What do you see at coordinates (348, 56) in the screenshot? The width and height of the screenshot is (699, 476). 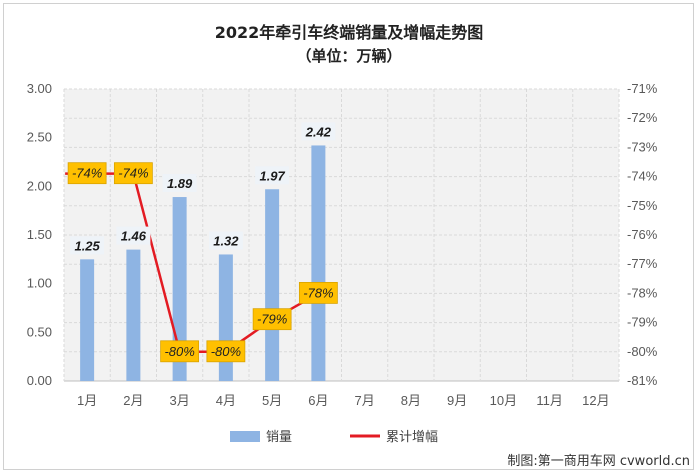 I see `chart-subtitle: （单位：万辆）` at bounding box center [348, 56].